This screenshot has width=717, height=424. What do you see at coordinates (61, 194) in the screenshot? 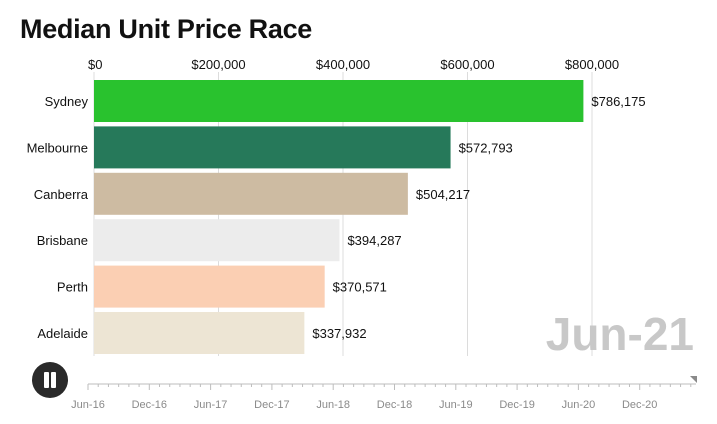
I see `category-label: Canberra` at bounding box center [61, 194].